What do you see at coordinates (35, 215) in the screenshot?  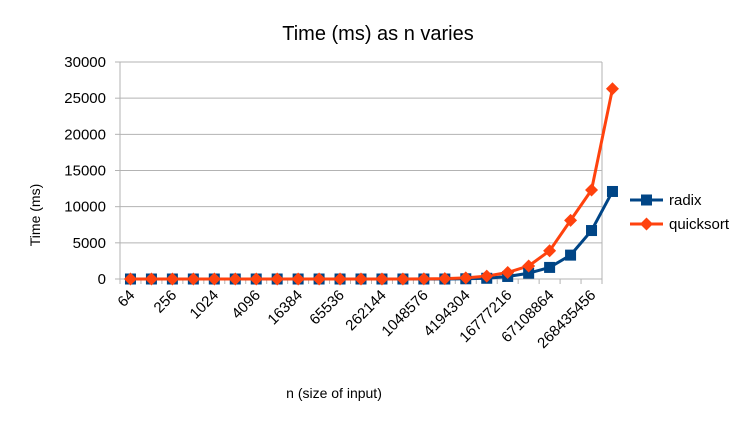 I see `y-axis-label: Time (ms)` at bounding box center [35, 215].